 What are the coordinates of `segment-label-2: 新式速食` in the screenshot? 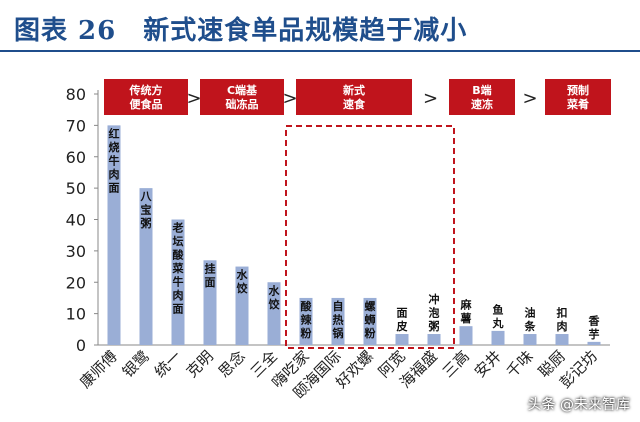 It's located at (354, 97).